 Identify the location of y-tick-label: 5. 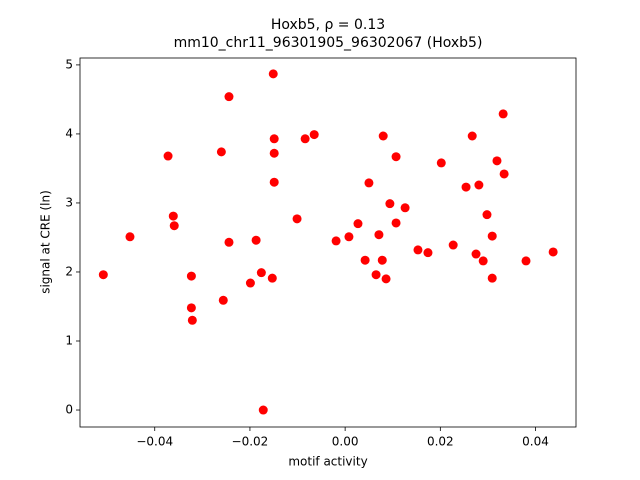
(69, 64).